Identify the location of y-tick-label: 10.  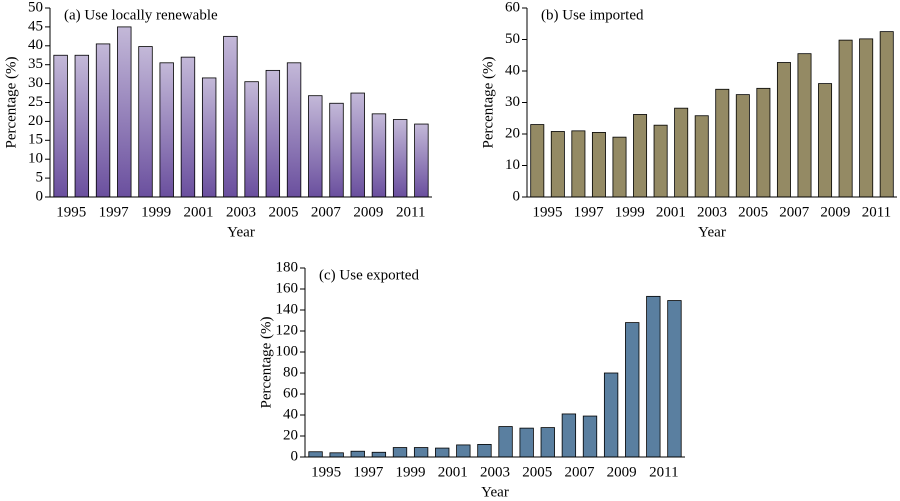
(35, 159).